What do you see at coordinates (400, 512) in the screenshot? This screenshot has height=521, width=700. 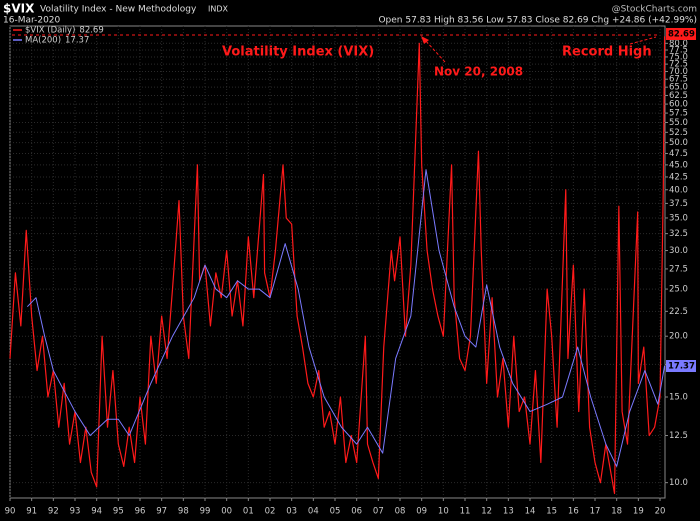 I see `x-tick-label: 08` at bounding box center [400, 512].